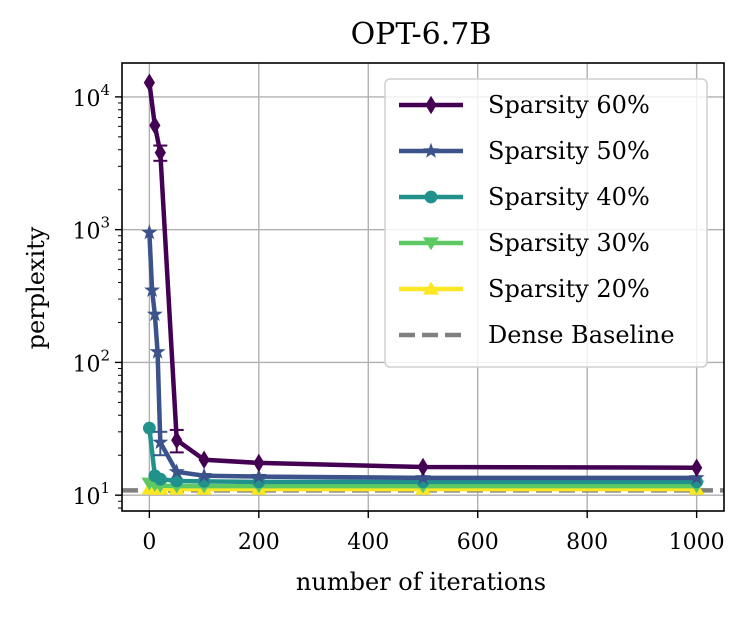 This screenshot has width=747, height=618. I want to click on legend-entry: Sparsity 50%, so click(524, 151).